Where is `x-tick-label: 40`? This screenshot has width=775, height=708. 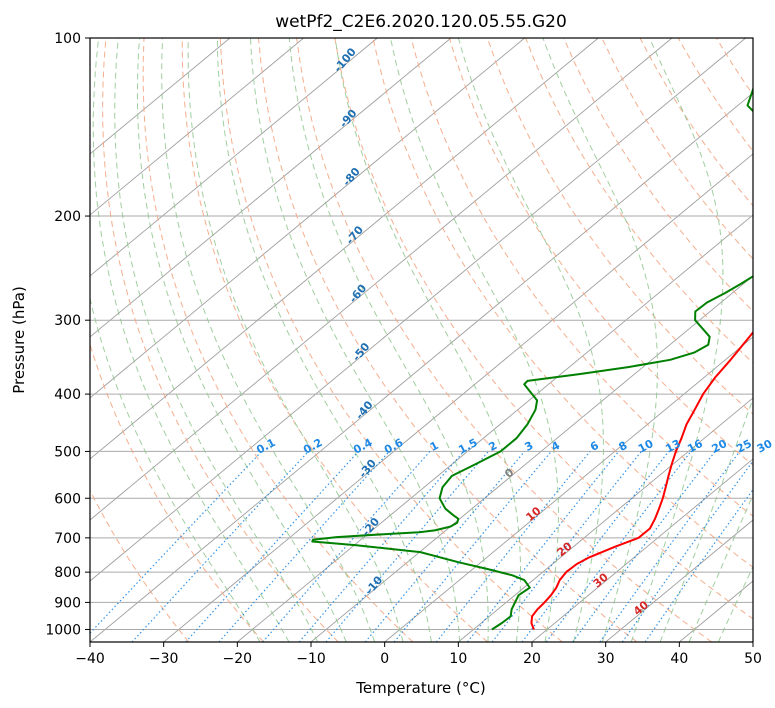
x-tick-label: 40 is located at coordinates (679, 659).